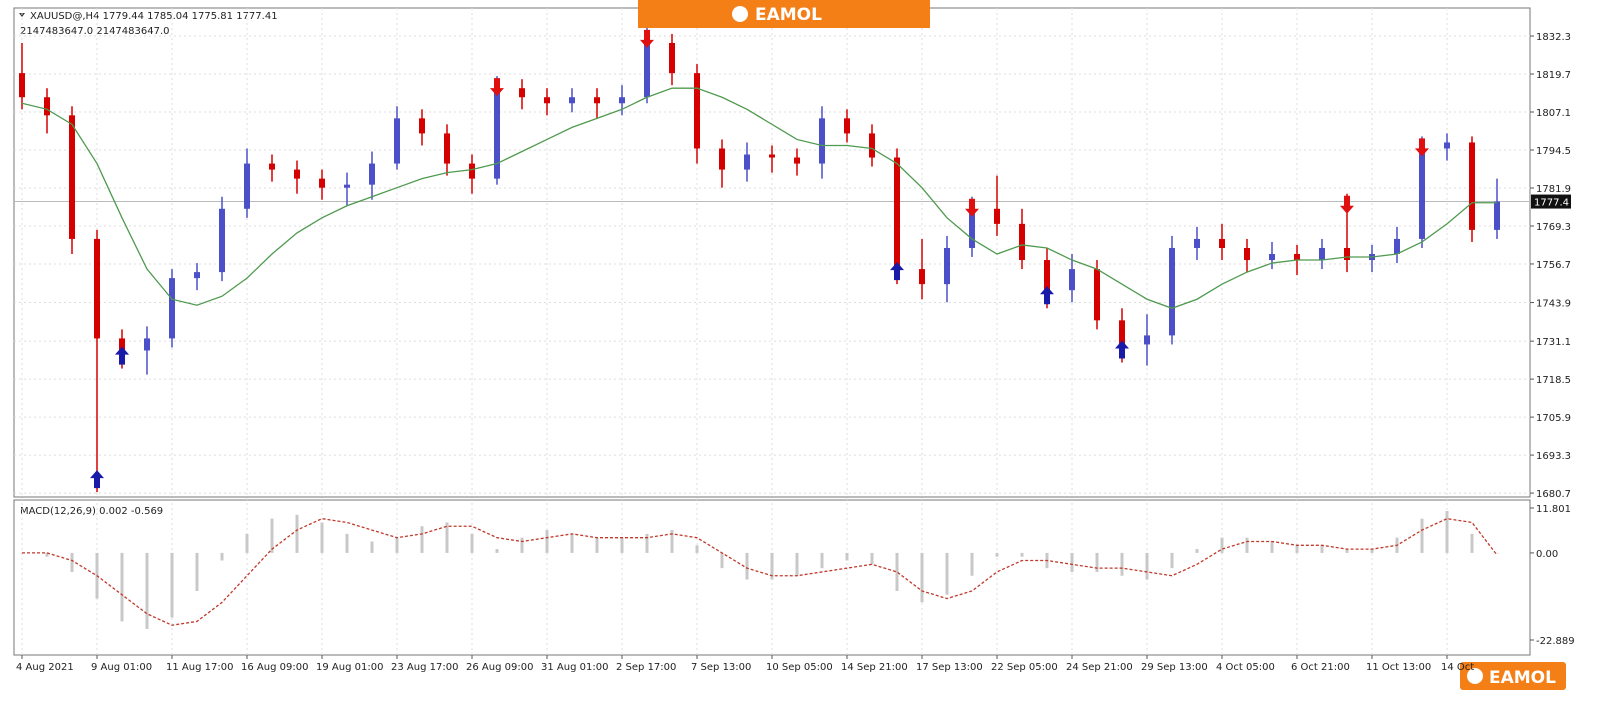 Image resolution: width=1600 pixels, height=705 pixels. I want to click on x-tick-label: 7 Sep 13:00, so click(721, 667).